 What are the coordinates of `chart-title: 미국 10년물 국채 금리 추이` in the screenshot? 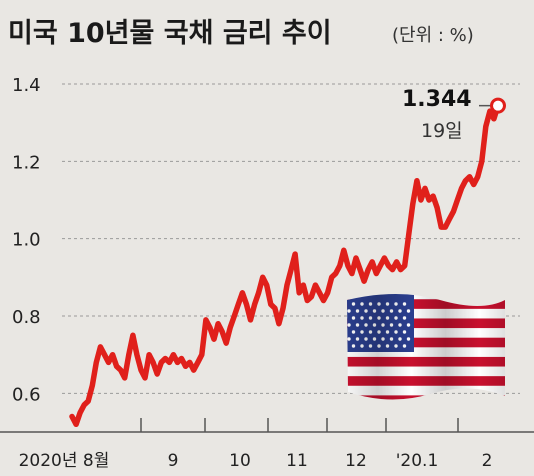 It's located at (170, 33).